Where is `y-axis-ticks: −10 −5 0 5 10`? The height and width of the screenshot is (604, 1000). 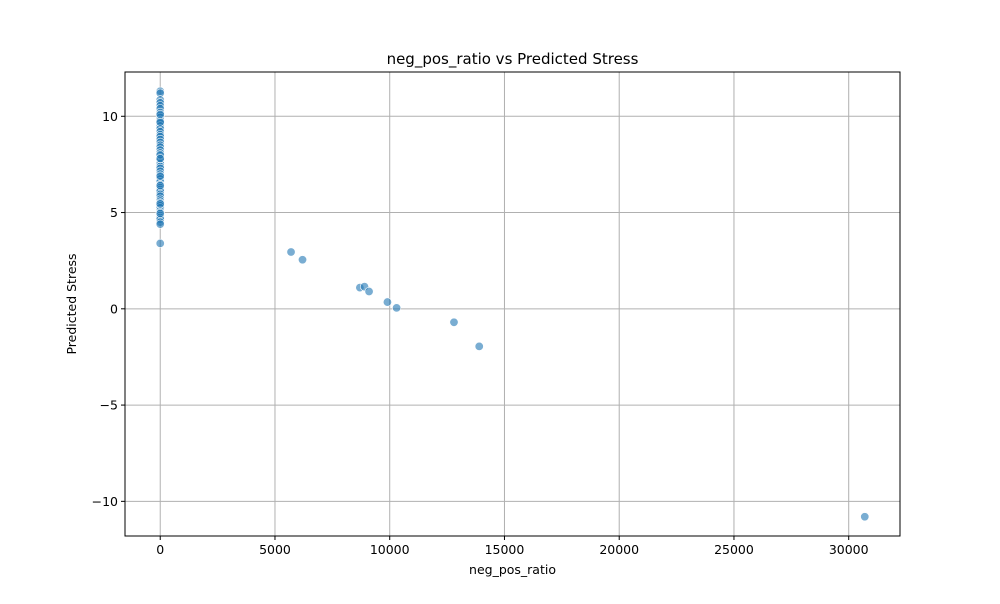
y-axis-ticks: −10 −5 0 5 10 is located at coordinates (108, 309).